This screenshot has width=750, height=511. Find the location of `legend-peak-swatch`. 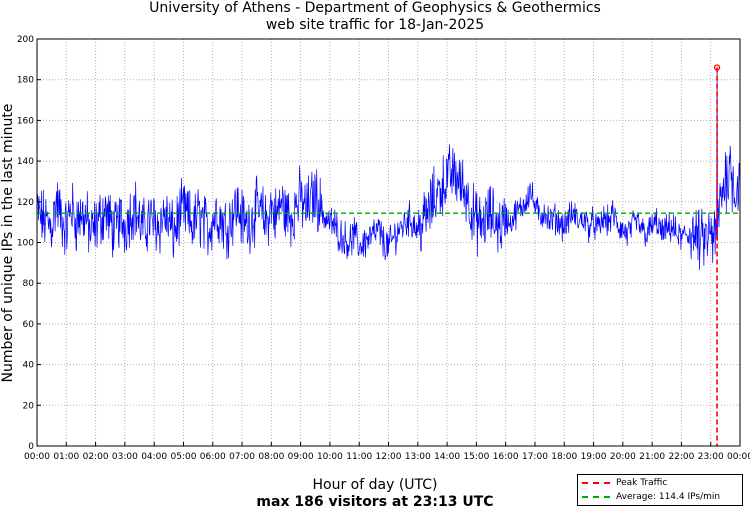

legend-peak-swatch is located at coordinates (596, 483).